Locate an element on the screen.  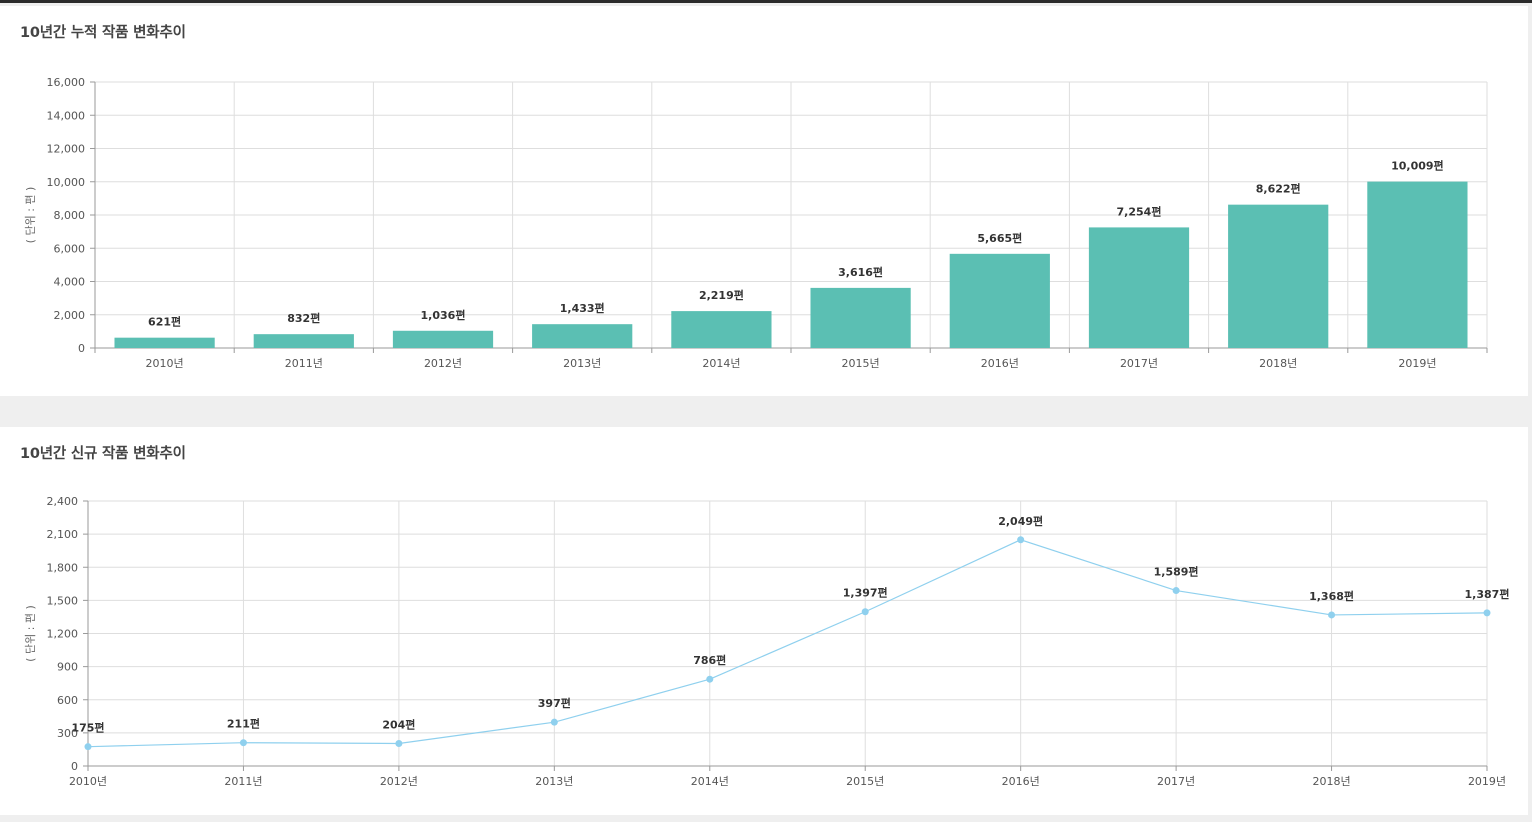
y-tick-label: 1,200 is located at coordinates (63, 634).